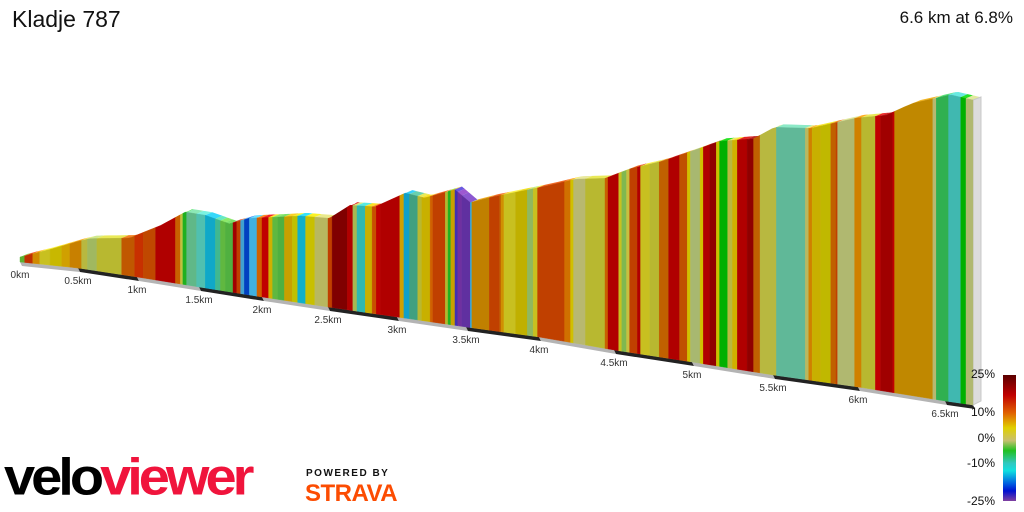  I want to click on logo-viewer: viewer, so click(177, 476).